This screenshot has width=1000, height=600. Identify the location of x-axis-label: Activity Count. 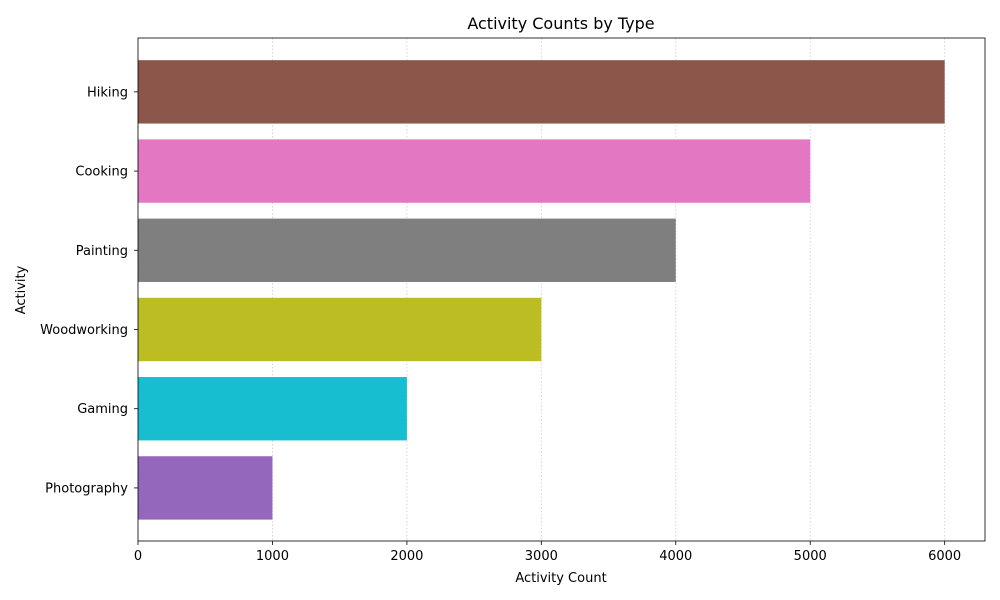
(560, 578).